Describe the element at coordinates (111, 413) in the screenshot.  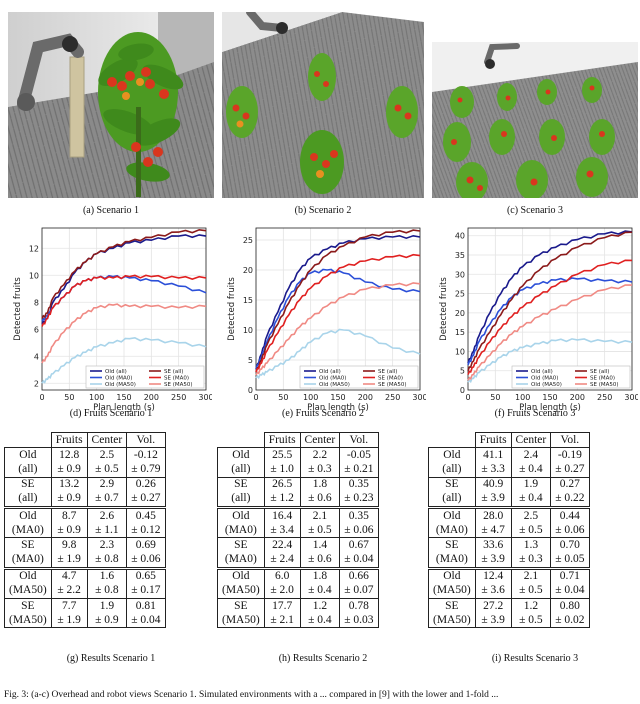
I see `caption-fruits-1: (d) Fruits Scenario 1` at that location.